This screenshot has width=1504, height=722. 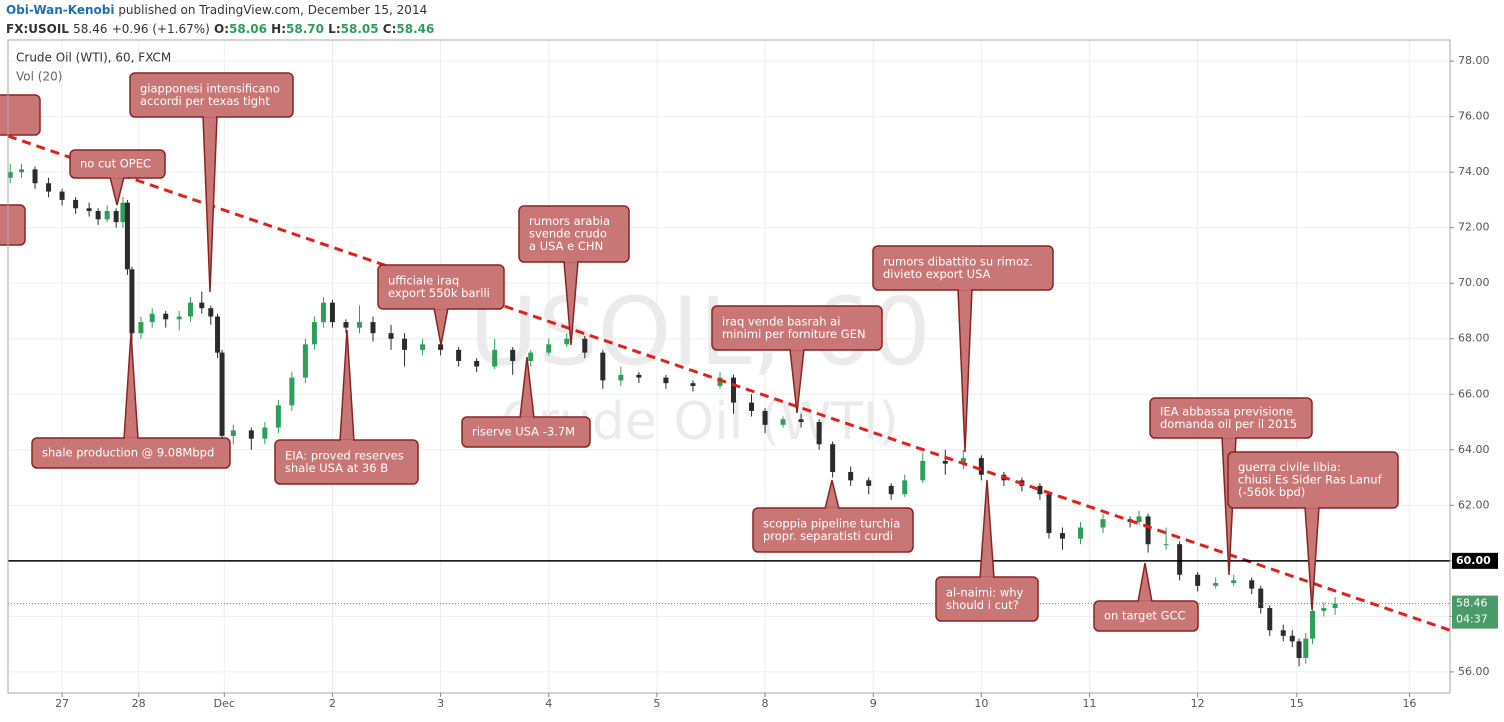 I want to click on annotation: no cut OPEC, so click(x=117, y=177).